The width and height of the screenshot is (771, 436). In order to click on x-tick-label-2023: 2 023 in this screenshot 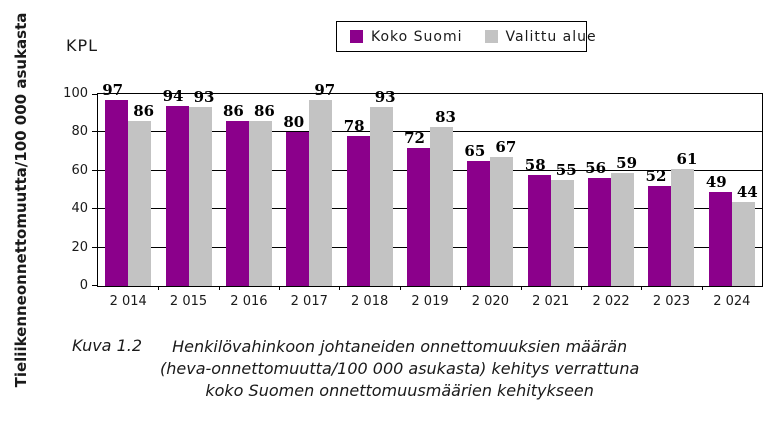, I will do `click(671, 301)`.